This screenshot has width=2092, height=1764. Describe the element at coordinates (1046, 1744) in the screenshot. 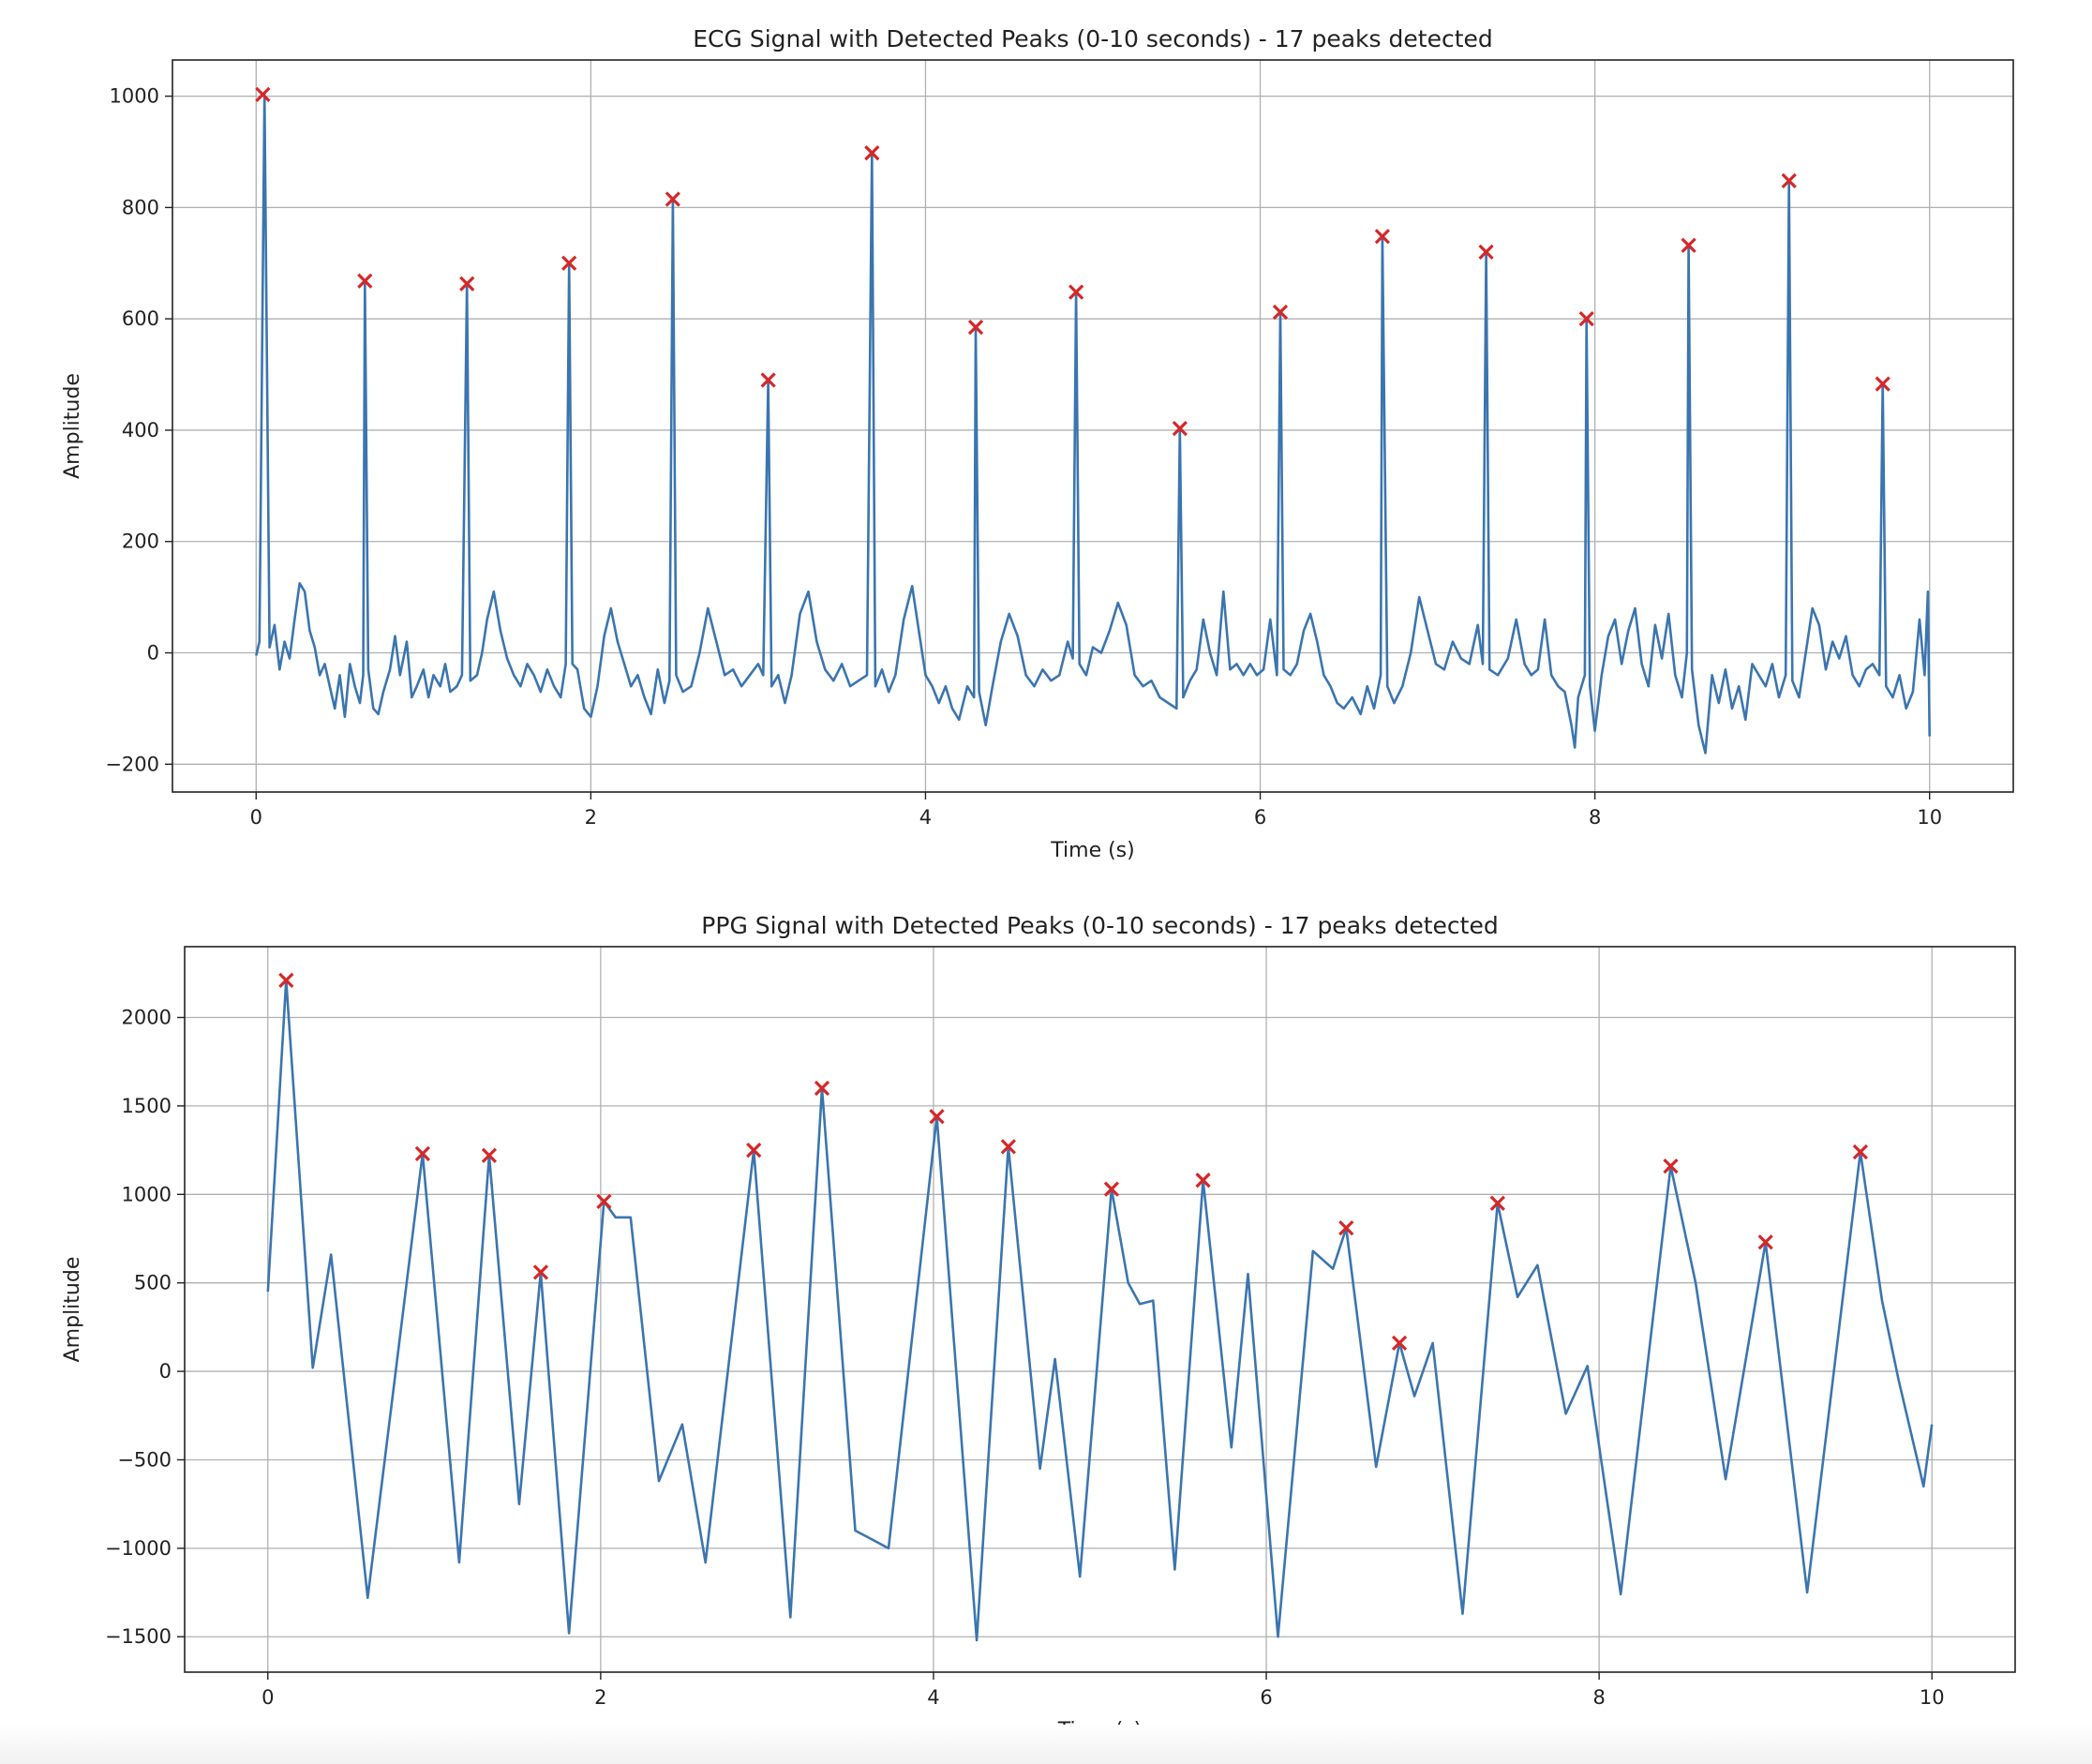

I see `bottom-fade` at that location.